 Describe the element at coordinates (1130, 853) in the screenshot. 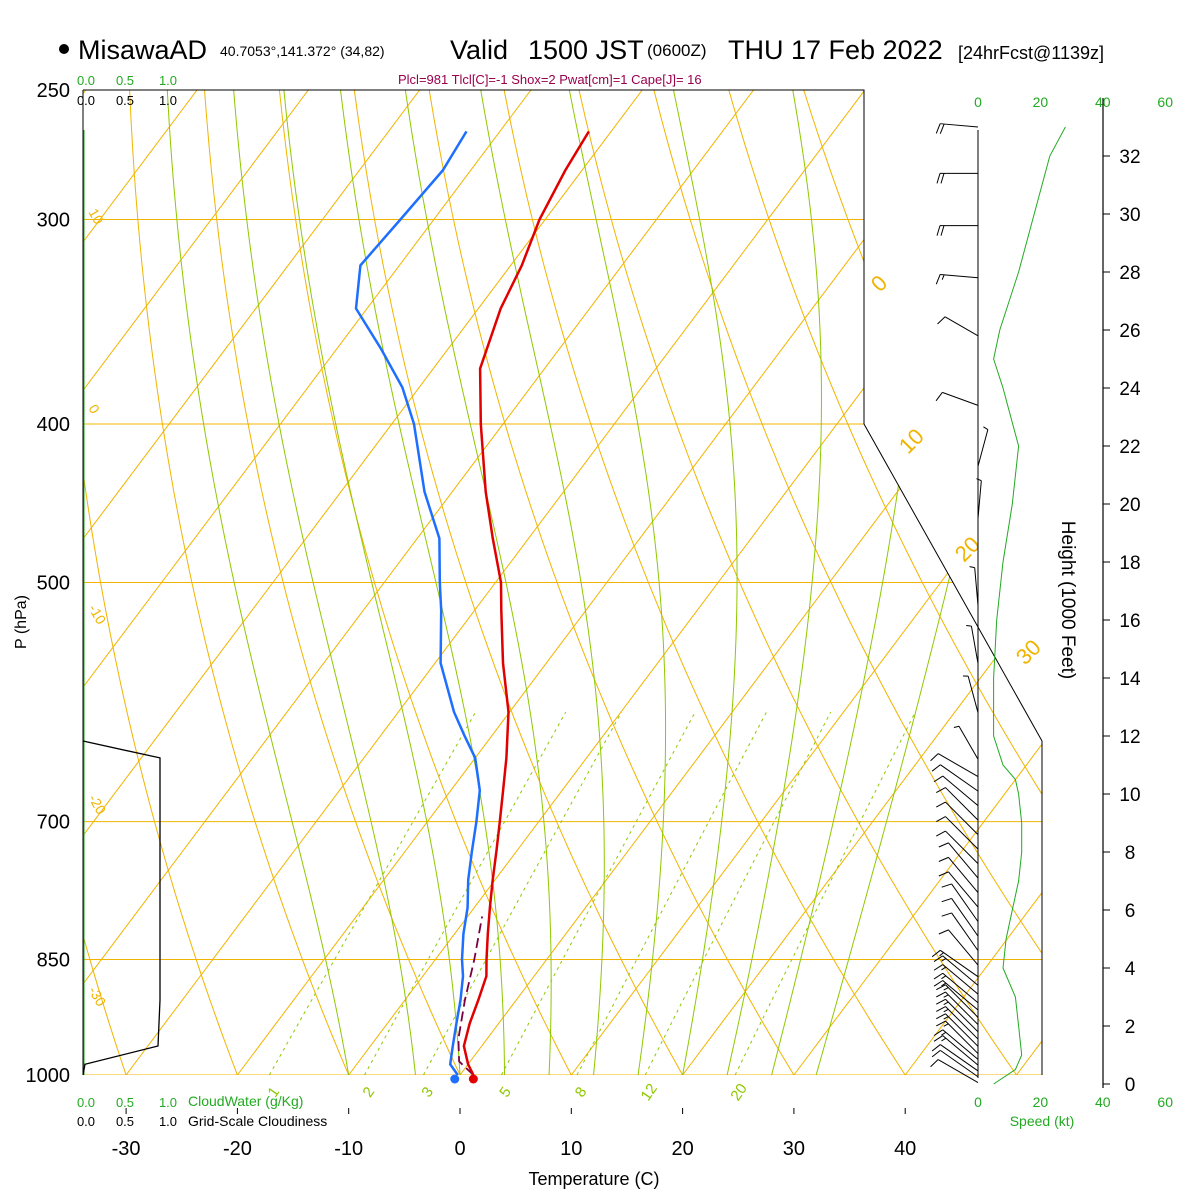

I see `height-tick-label: 8` at that location.